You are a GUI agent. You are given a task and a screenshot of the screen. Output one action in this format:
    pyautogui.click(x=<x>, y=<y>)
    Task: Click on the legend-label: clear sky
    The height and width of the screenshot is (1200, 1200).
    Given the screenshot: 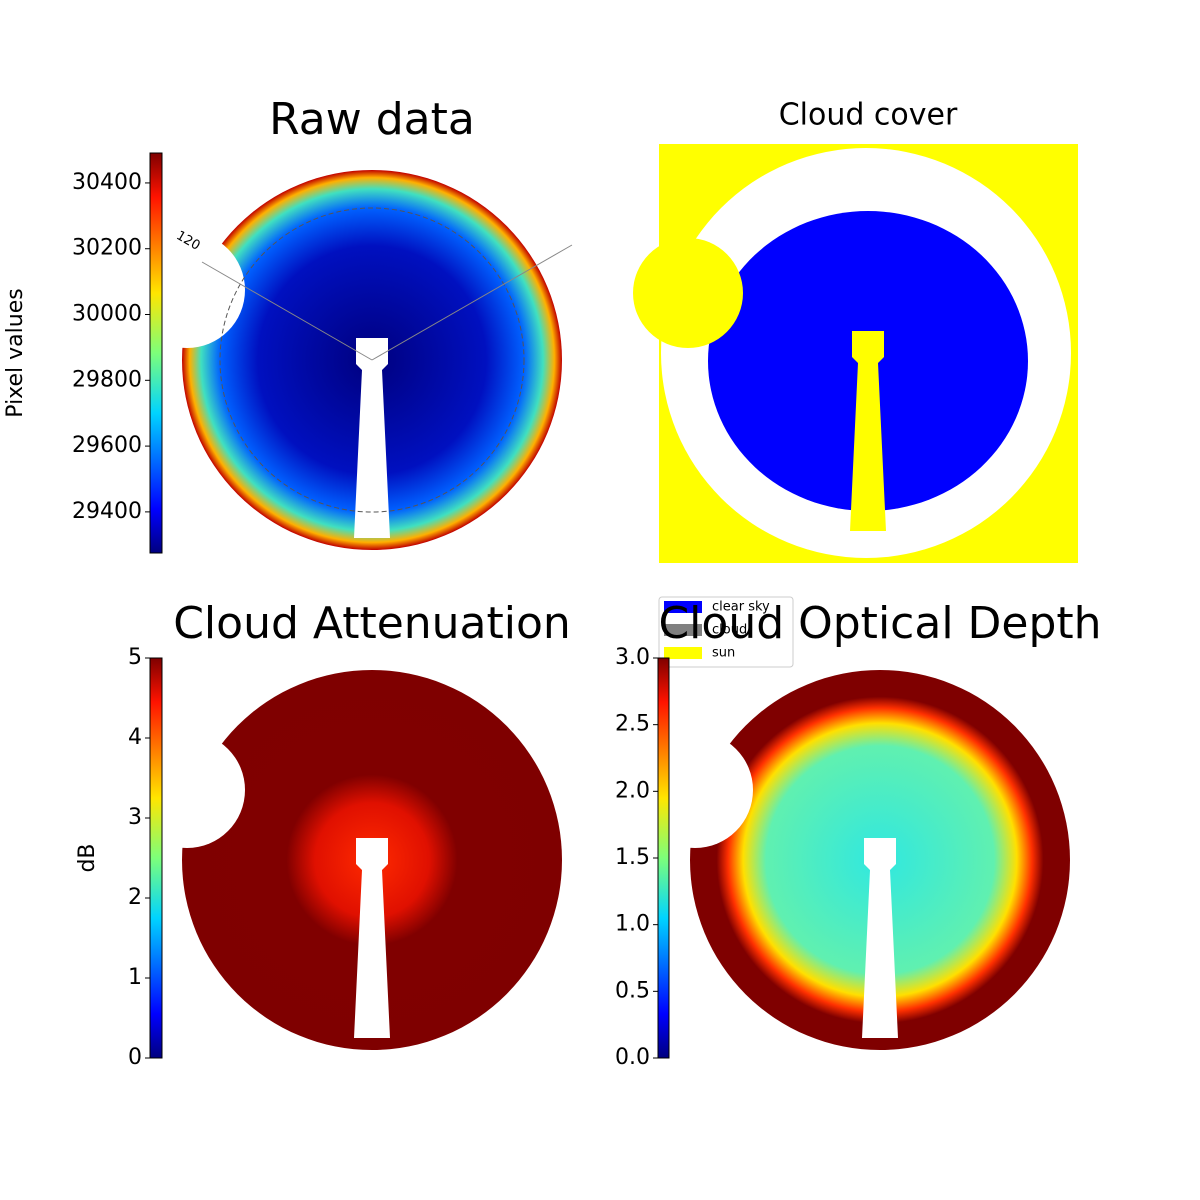 What is the action you would take?
    pyautogui.click(x=741, y=607)
    